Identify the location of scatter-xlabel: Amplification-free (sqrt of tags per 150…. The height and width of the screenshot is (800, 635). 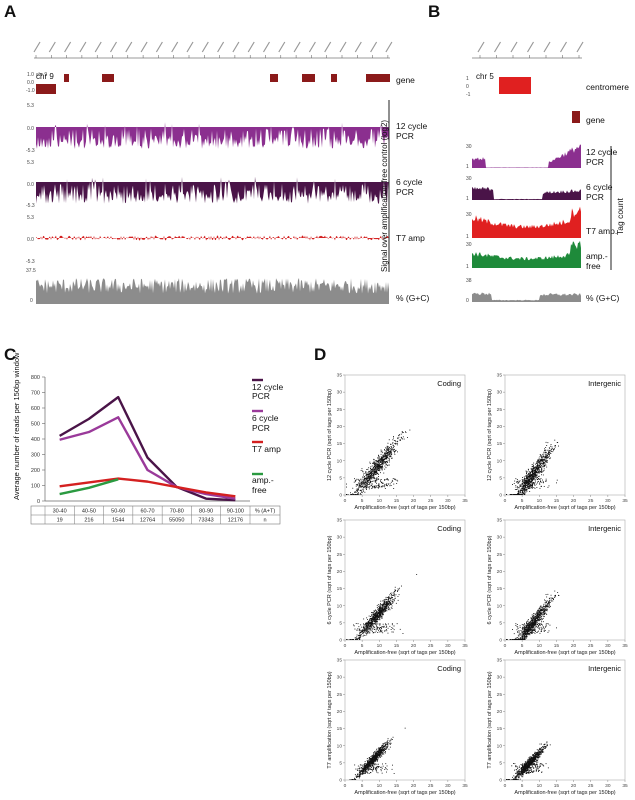
(404, 508).